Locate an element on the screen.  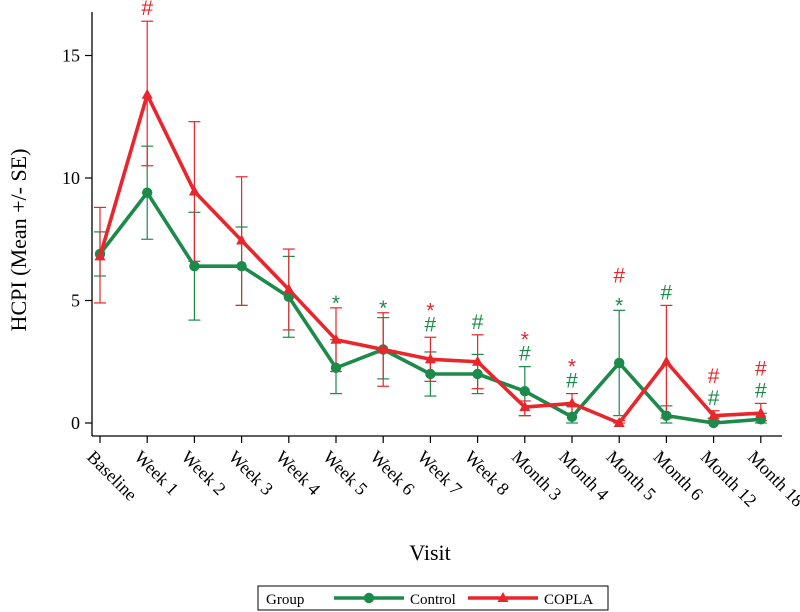
legend-label-control: Control is located at coordinates (433, 600).